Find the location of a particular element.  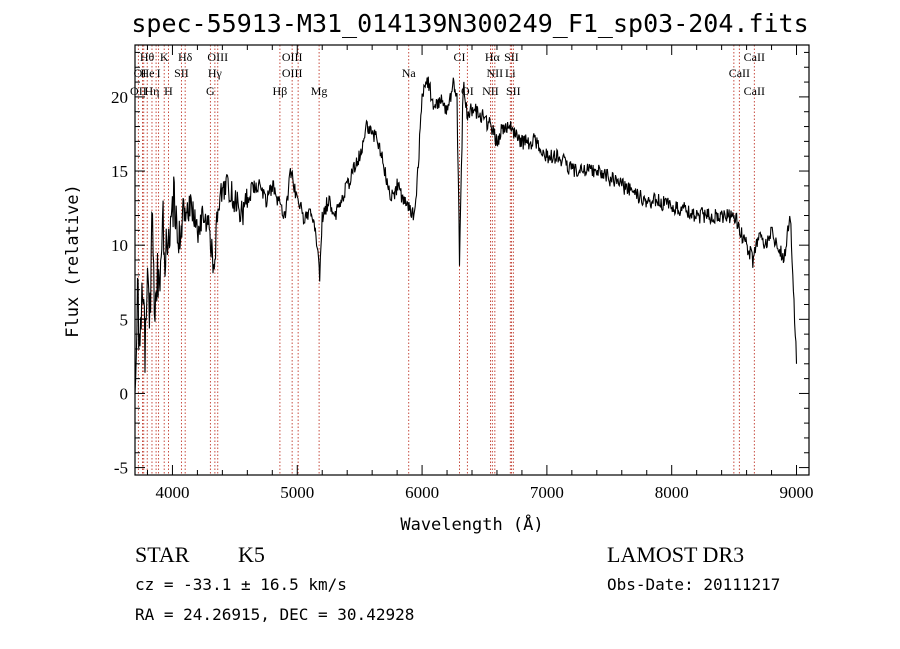

line-label: CI is located at coordinates (460, 57).